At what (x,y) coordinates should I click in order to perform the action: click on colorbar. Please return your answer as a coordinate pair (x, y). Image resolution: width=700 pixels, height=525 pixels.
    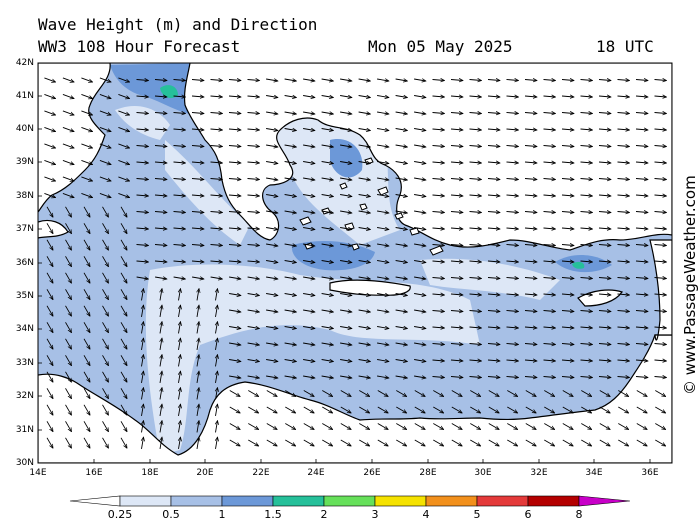
    Looking at the image, I should click on (350, 501).